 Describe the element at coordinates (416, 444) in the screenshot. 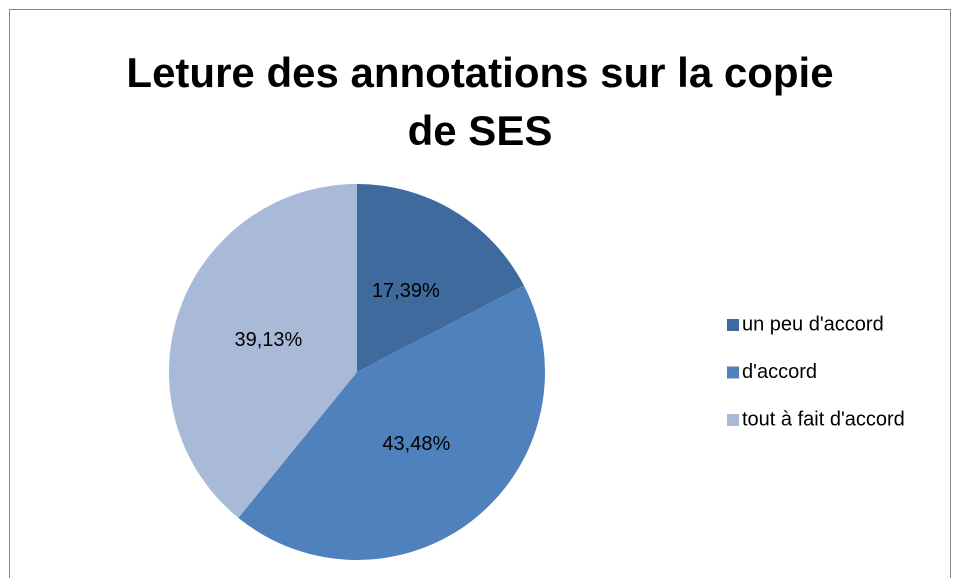

I see `data-label: 43,48%` at that location.